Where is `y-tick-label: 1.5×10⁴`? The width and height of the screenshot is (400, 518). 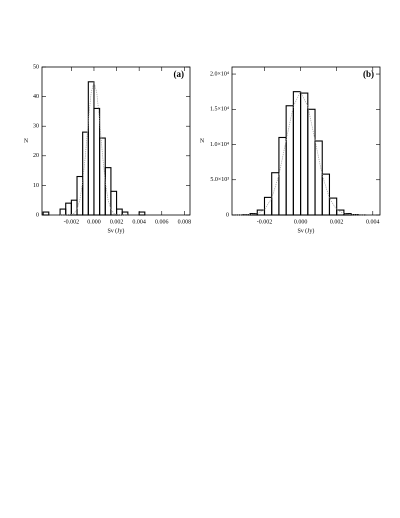
y-tick-label: 1.5×10⁴ is located at coordinates (219, 110).